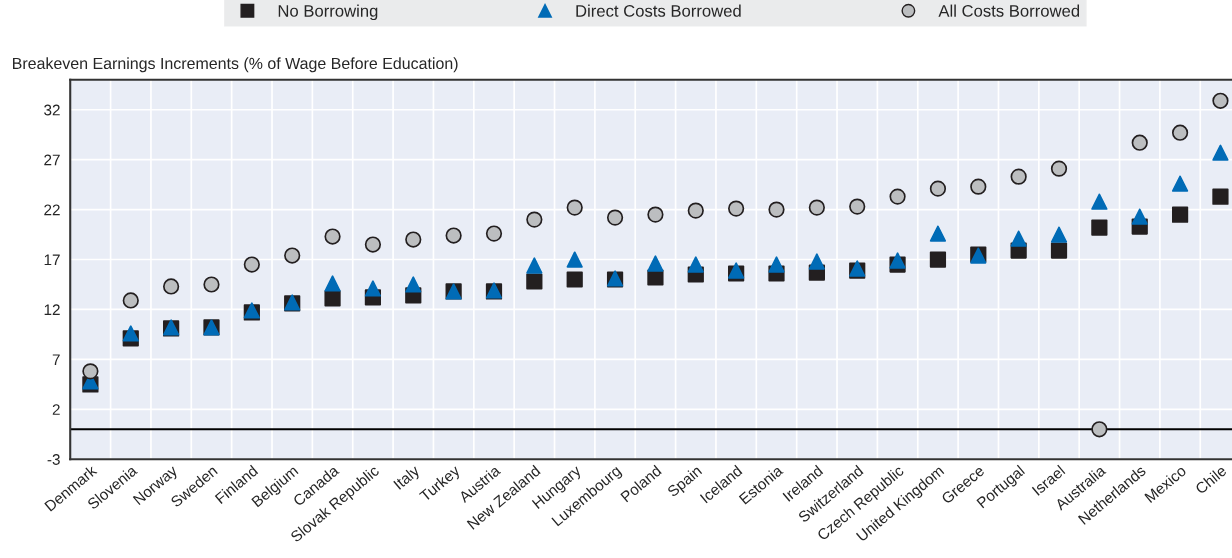 The image size is (1232, 558). I want to click on legend-label: No Borrowing, so click(328, 12).